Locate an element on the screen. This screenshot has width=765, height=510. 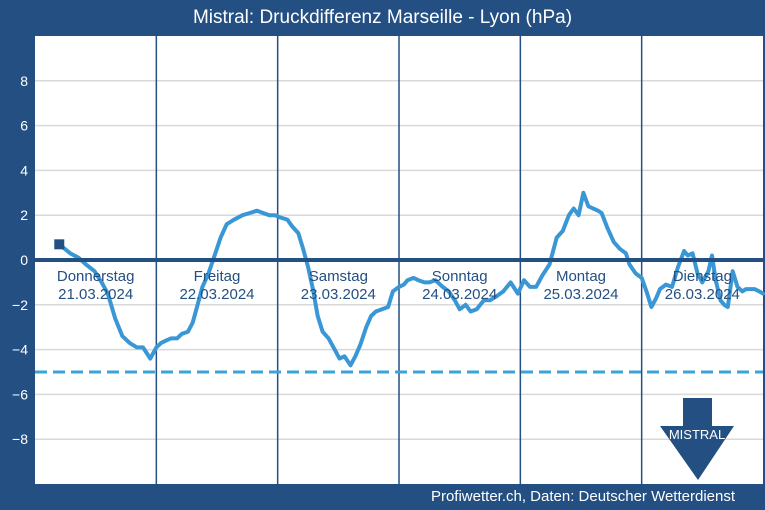
day-weekday-label: Dienstag is located at coordinates (702, 276).